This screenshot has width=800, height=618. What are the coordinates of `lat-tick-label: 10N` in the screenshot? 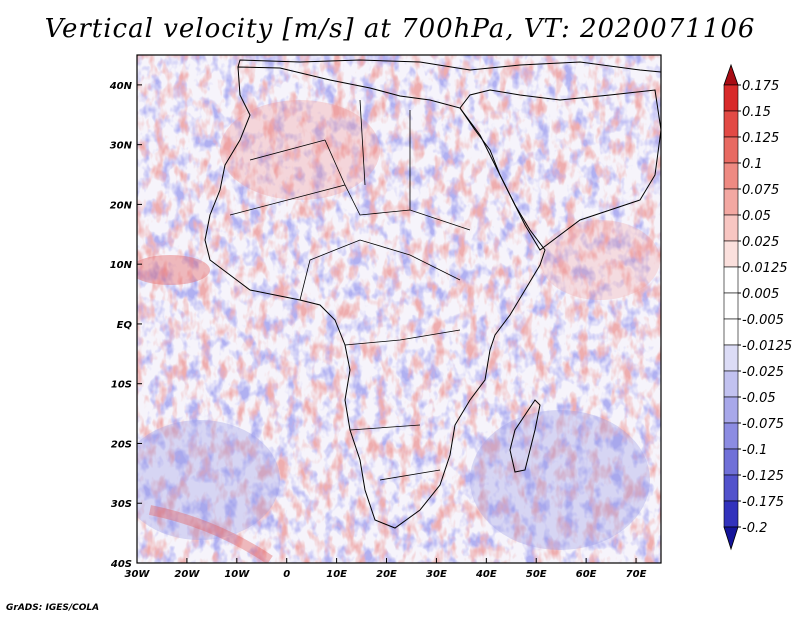 It's located at (121, 265).